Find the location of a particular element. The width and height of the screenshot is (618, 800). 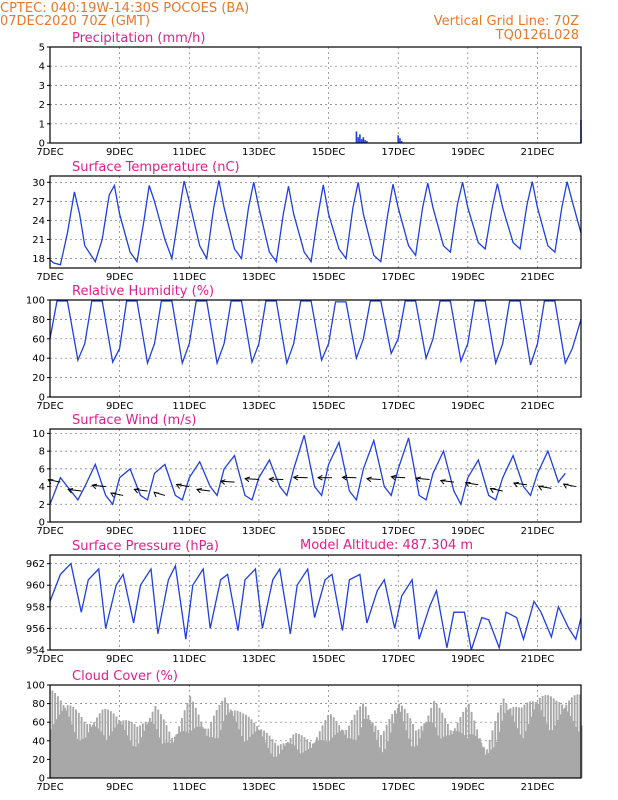

panel-title: Cloud Cover (%) is located at coordinates (125, 676).